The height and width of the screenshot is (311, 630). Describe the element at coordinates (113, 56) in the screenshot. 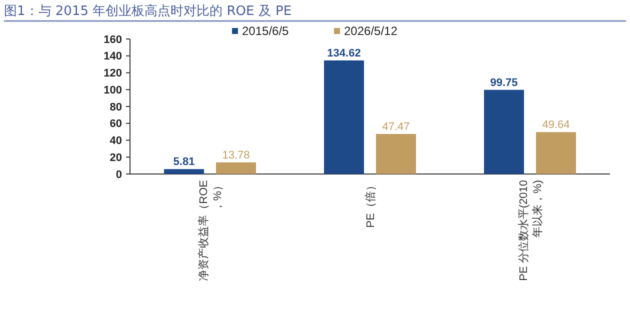

I see `y-tick-label: 140` at that location.